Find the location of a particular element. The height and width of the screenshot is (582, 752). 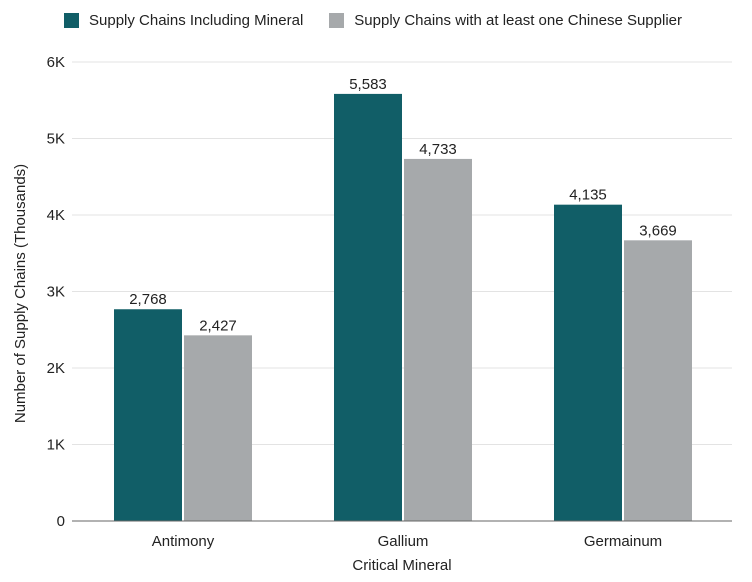

legend-label-series-1: Supply Chains Including Mineral is located at coordinates (196, 20).